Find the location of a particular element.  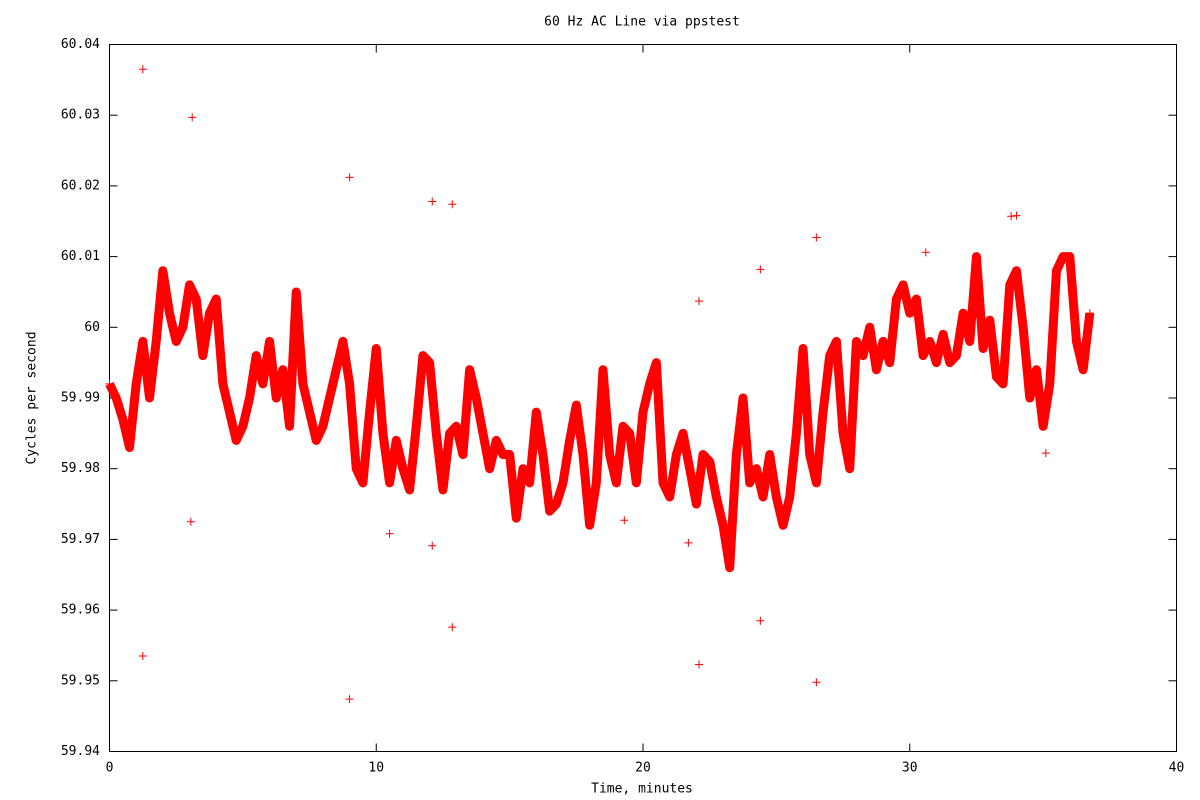

x-tick-label: 10 is located at coordinates (376, 768).